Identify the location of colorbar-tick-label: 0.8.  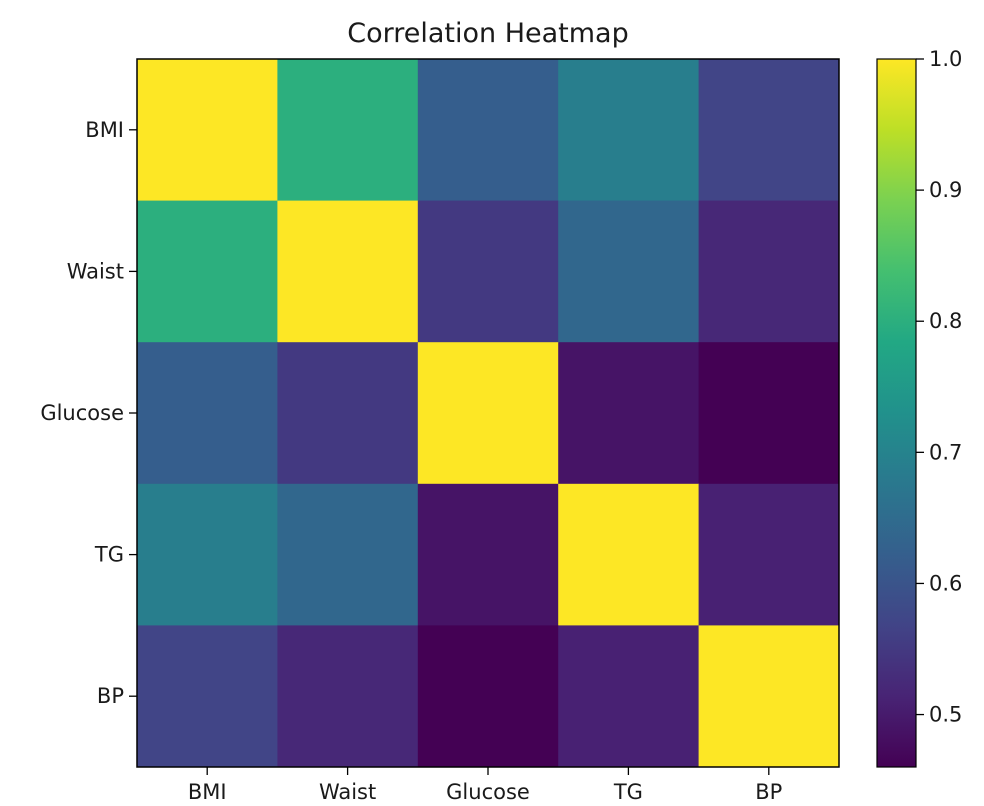
(945, 321).